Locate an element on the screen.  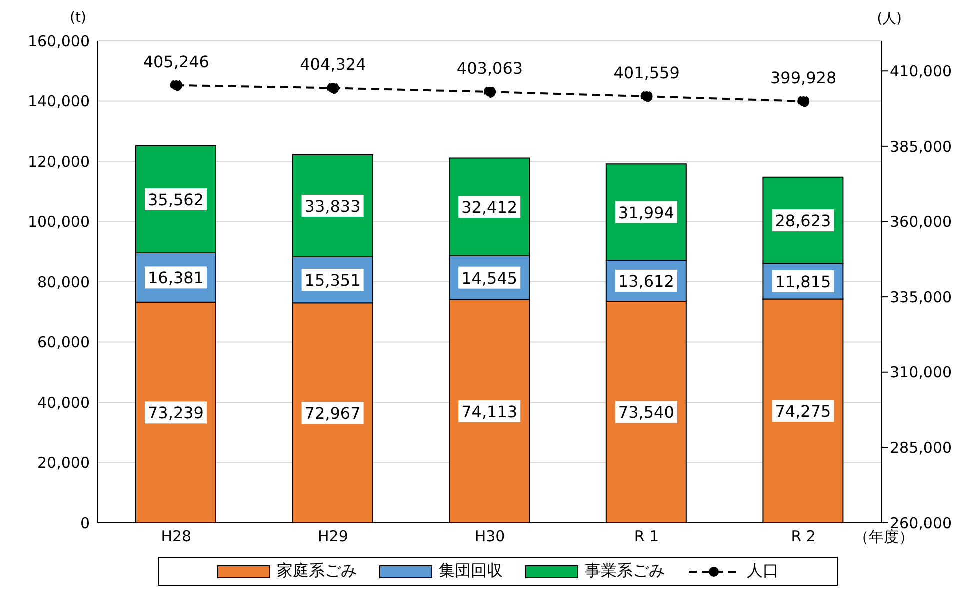
y-tick-label: 20,000 is located at coordinates (64, 463).